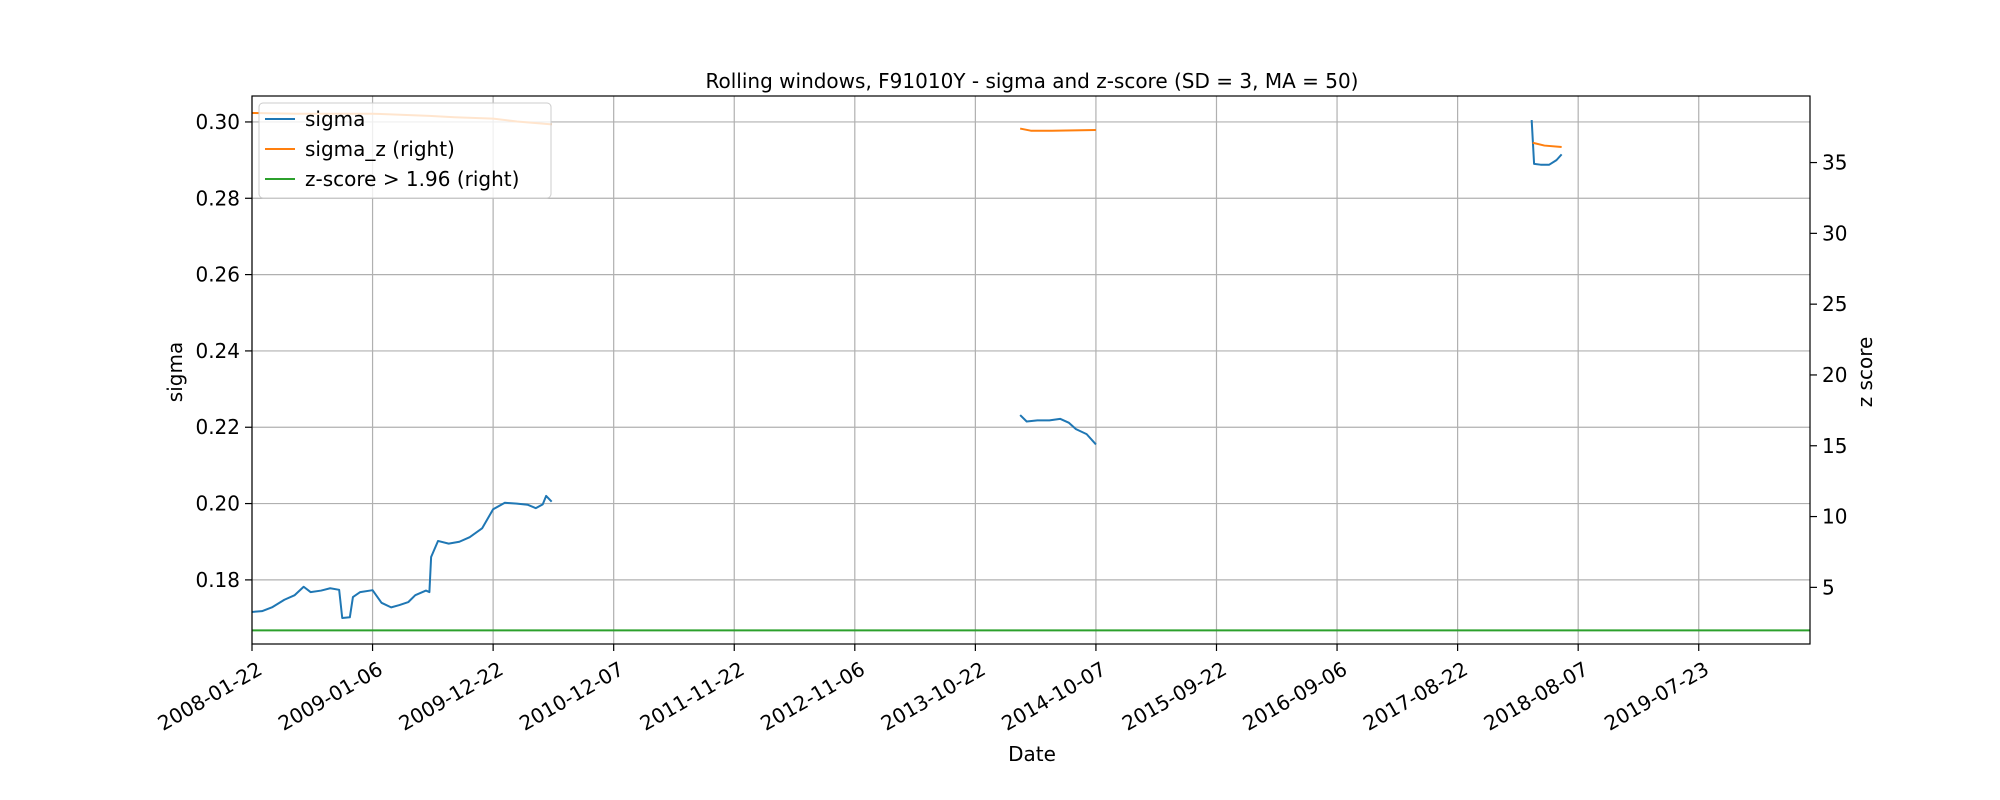 This screenshot has width=2000, height=800. I want to click on y-tick-label-left: 0.26, so click(217, 275).